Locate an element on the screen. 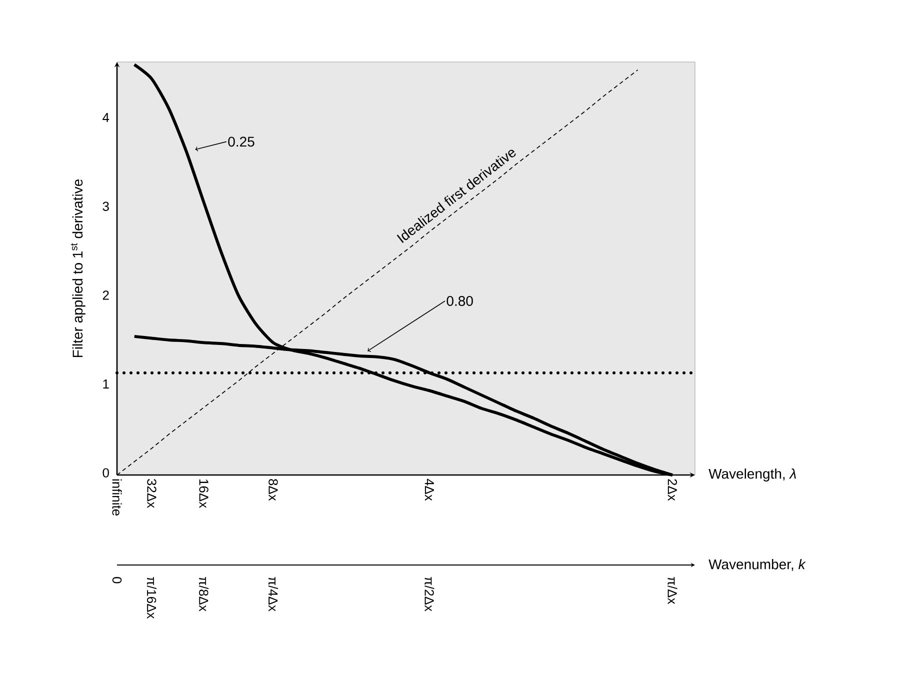 Image resolution: width=899 pixels, height=675 pixels. y-tick-label: 0 is located at coordinates (105, 473).